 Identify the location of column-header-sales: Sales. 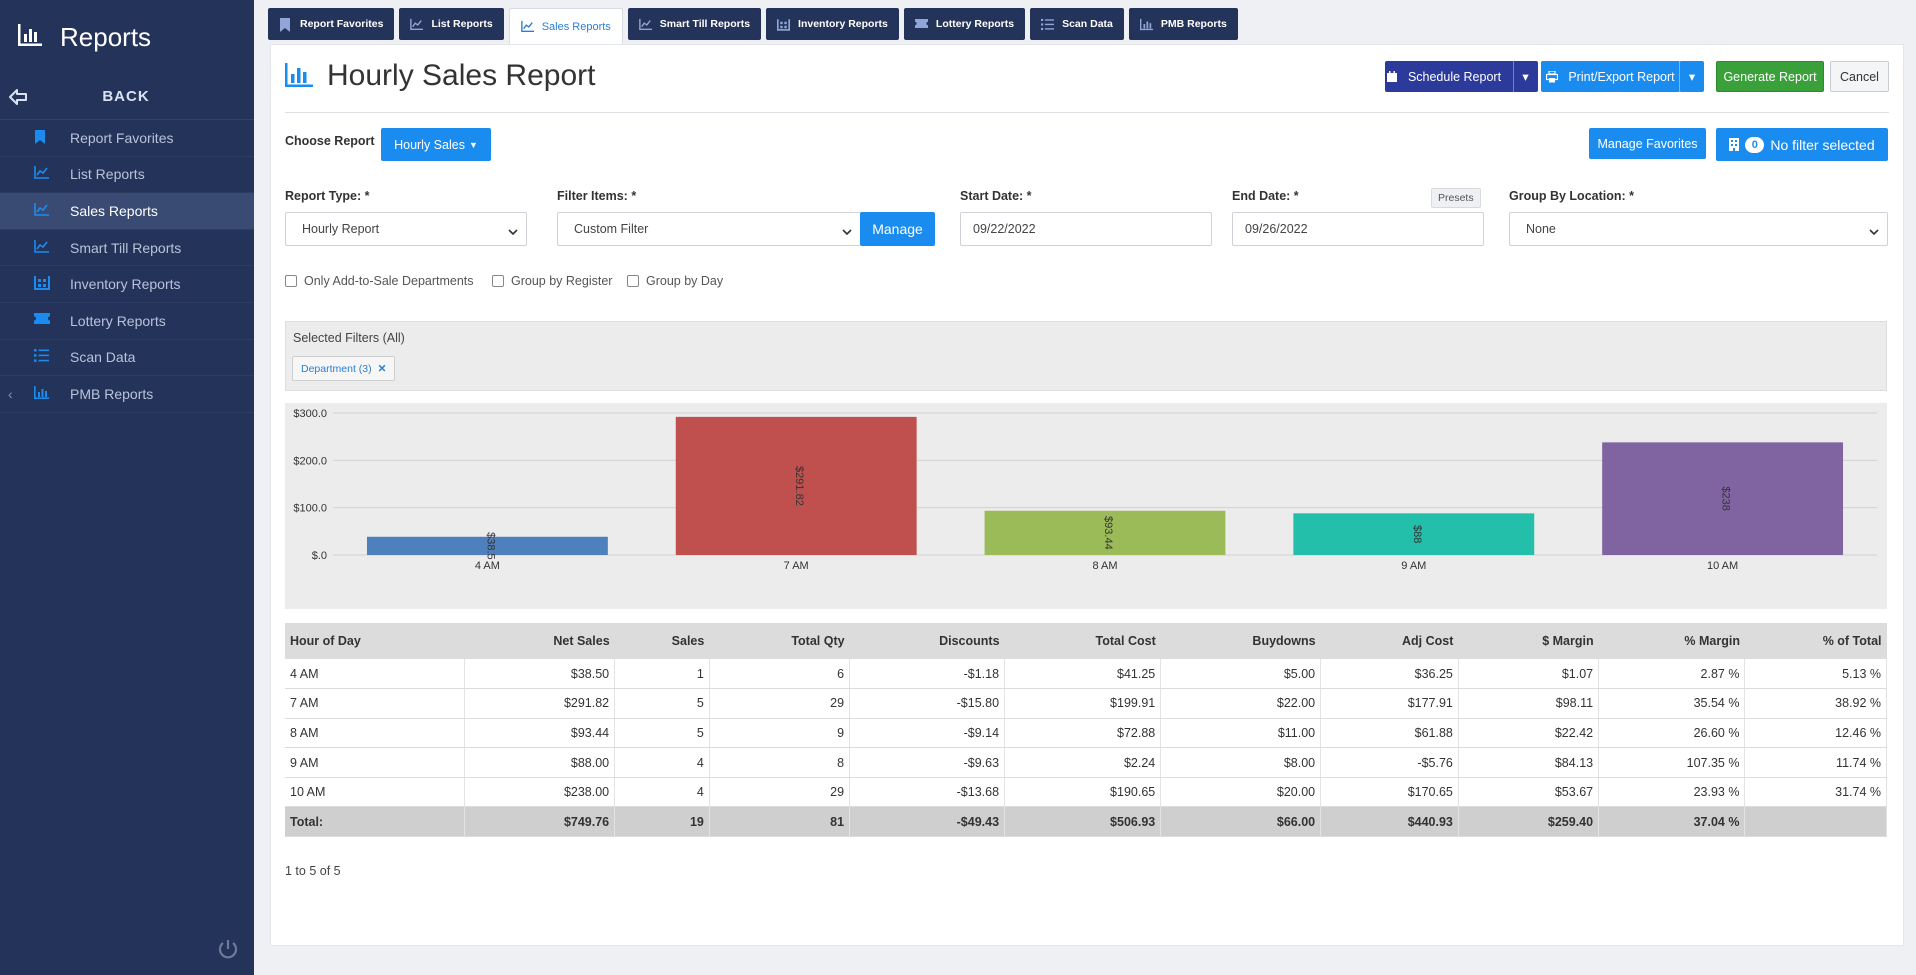
(662, 641).